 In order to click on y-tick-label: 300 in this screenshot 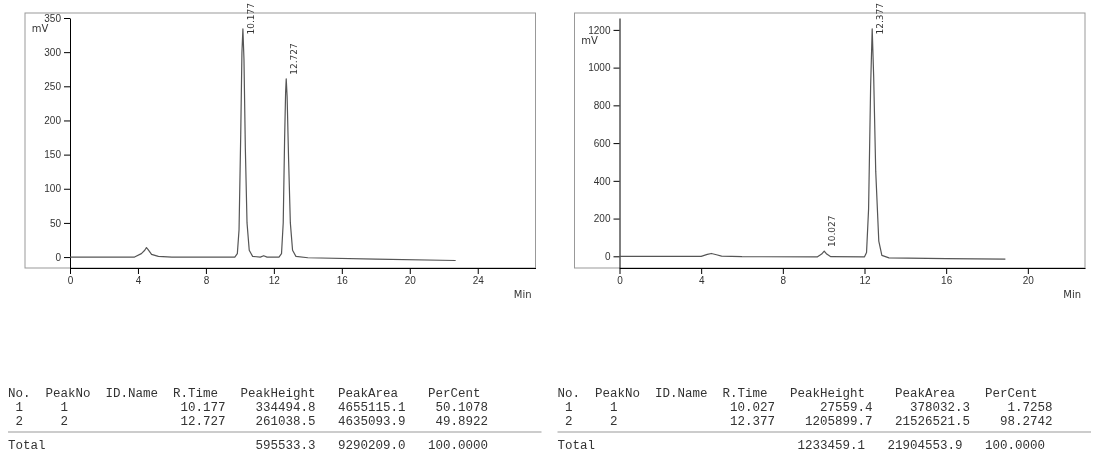, I will do `click(53, 52)`.